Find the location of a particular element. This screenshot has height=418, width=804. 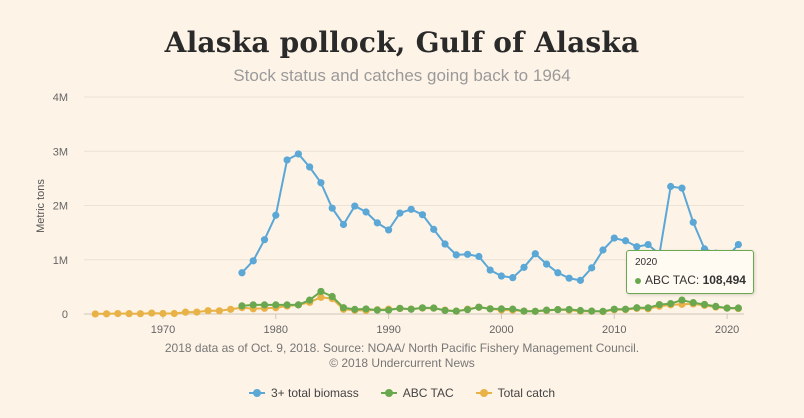

legend-item: Total catch is located at coordinates (515, 393).